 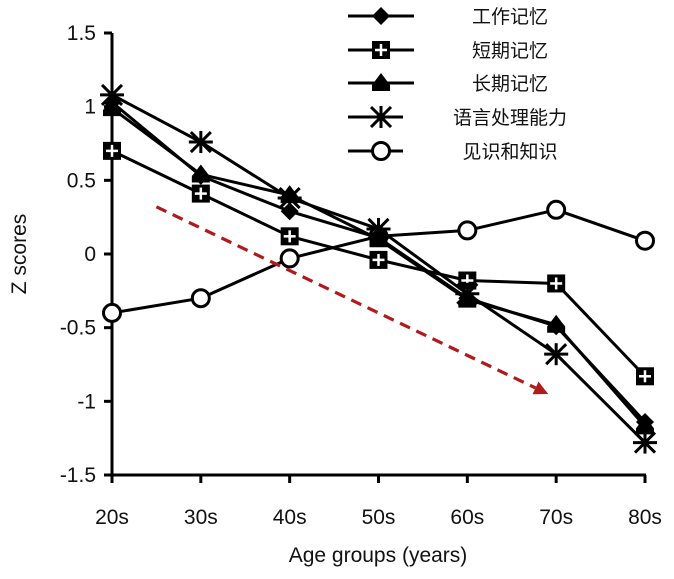 I want to click on x-tick-label: 40s, so click(x=290, y=517).